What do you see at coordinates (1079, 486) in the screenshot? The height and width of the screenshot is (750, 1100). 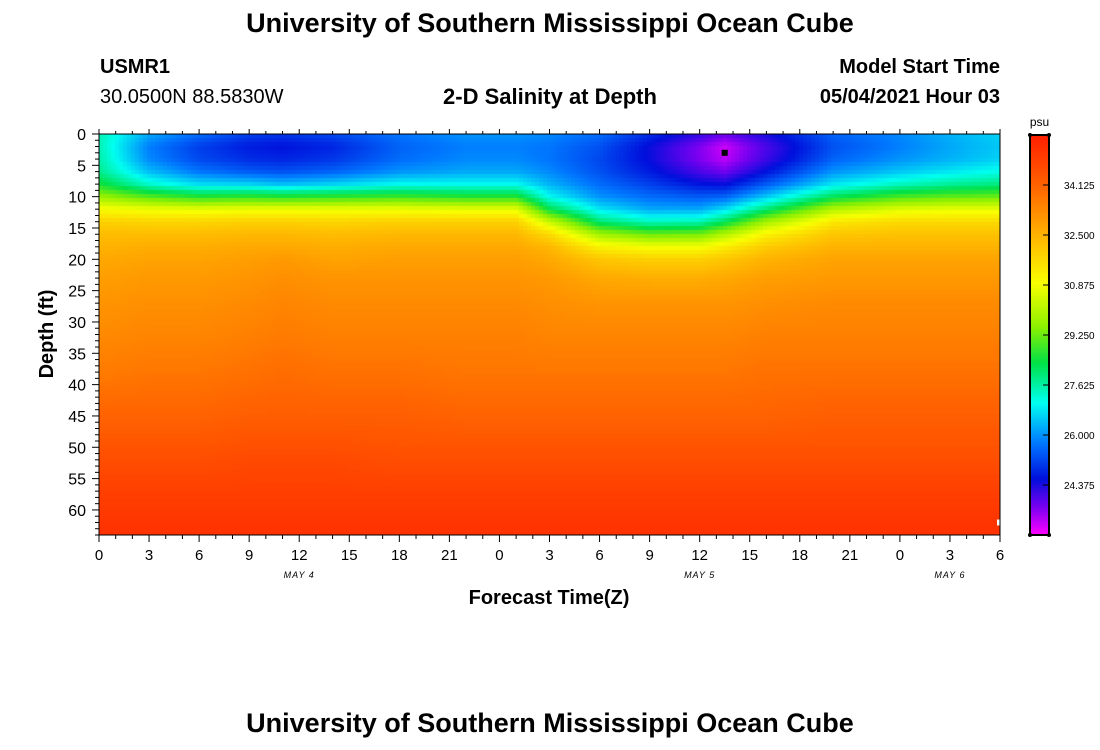 I see `colorbar-tick-label: 24.375` at bounding box center [1079, 486].